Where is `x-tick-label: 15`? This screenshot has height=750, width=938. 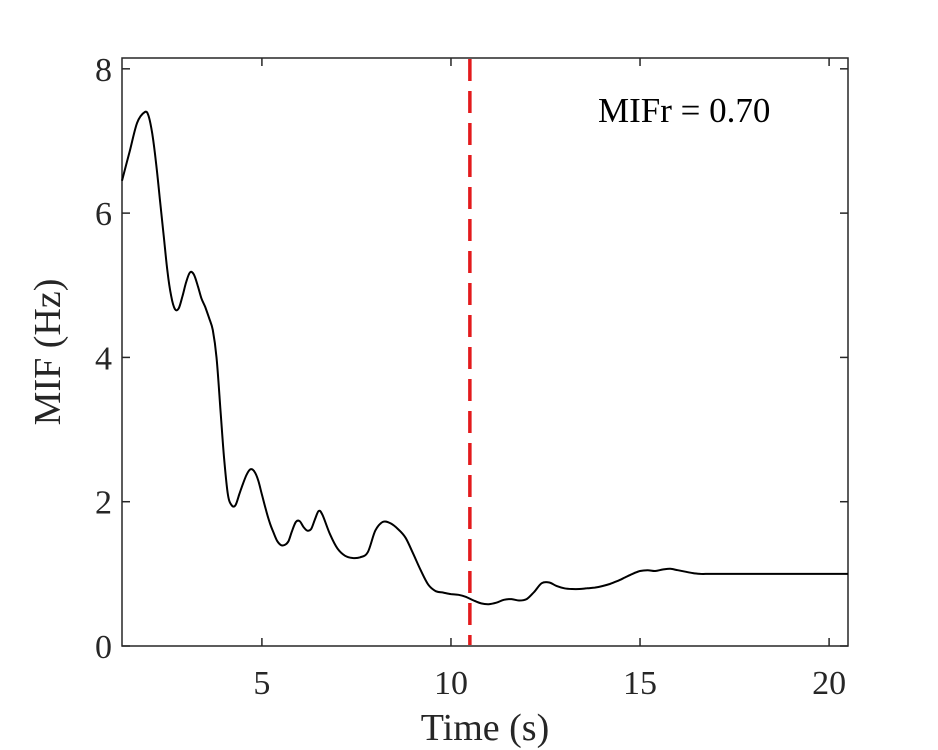 x-tick-label: 15 is located at coordinates (640, 683).